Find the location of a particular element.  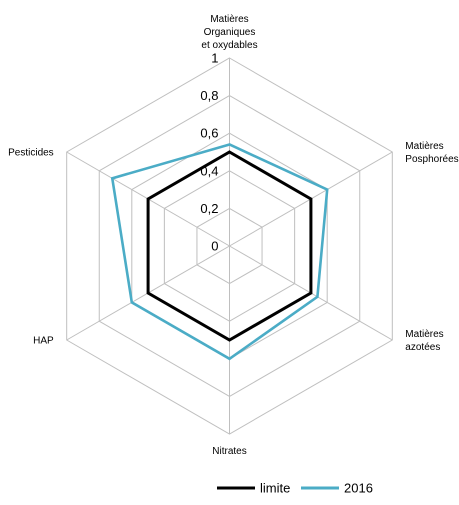

axis-label-line: et oxydables is located at coordinates (229, 45).